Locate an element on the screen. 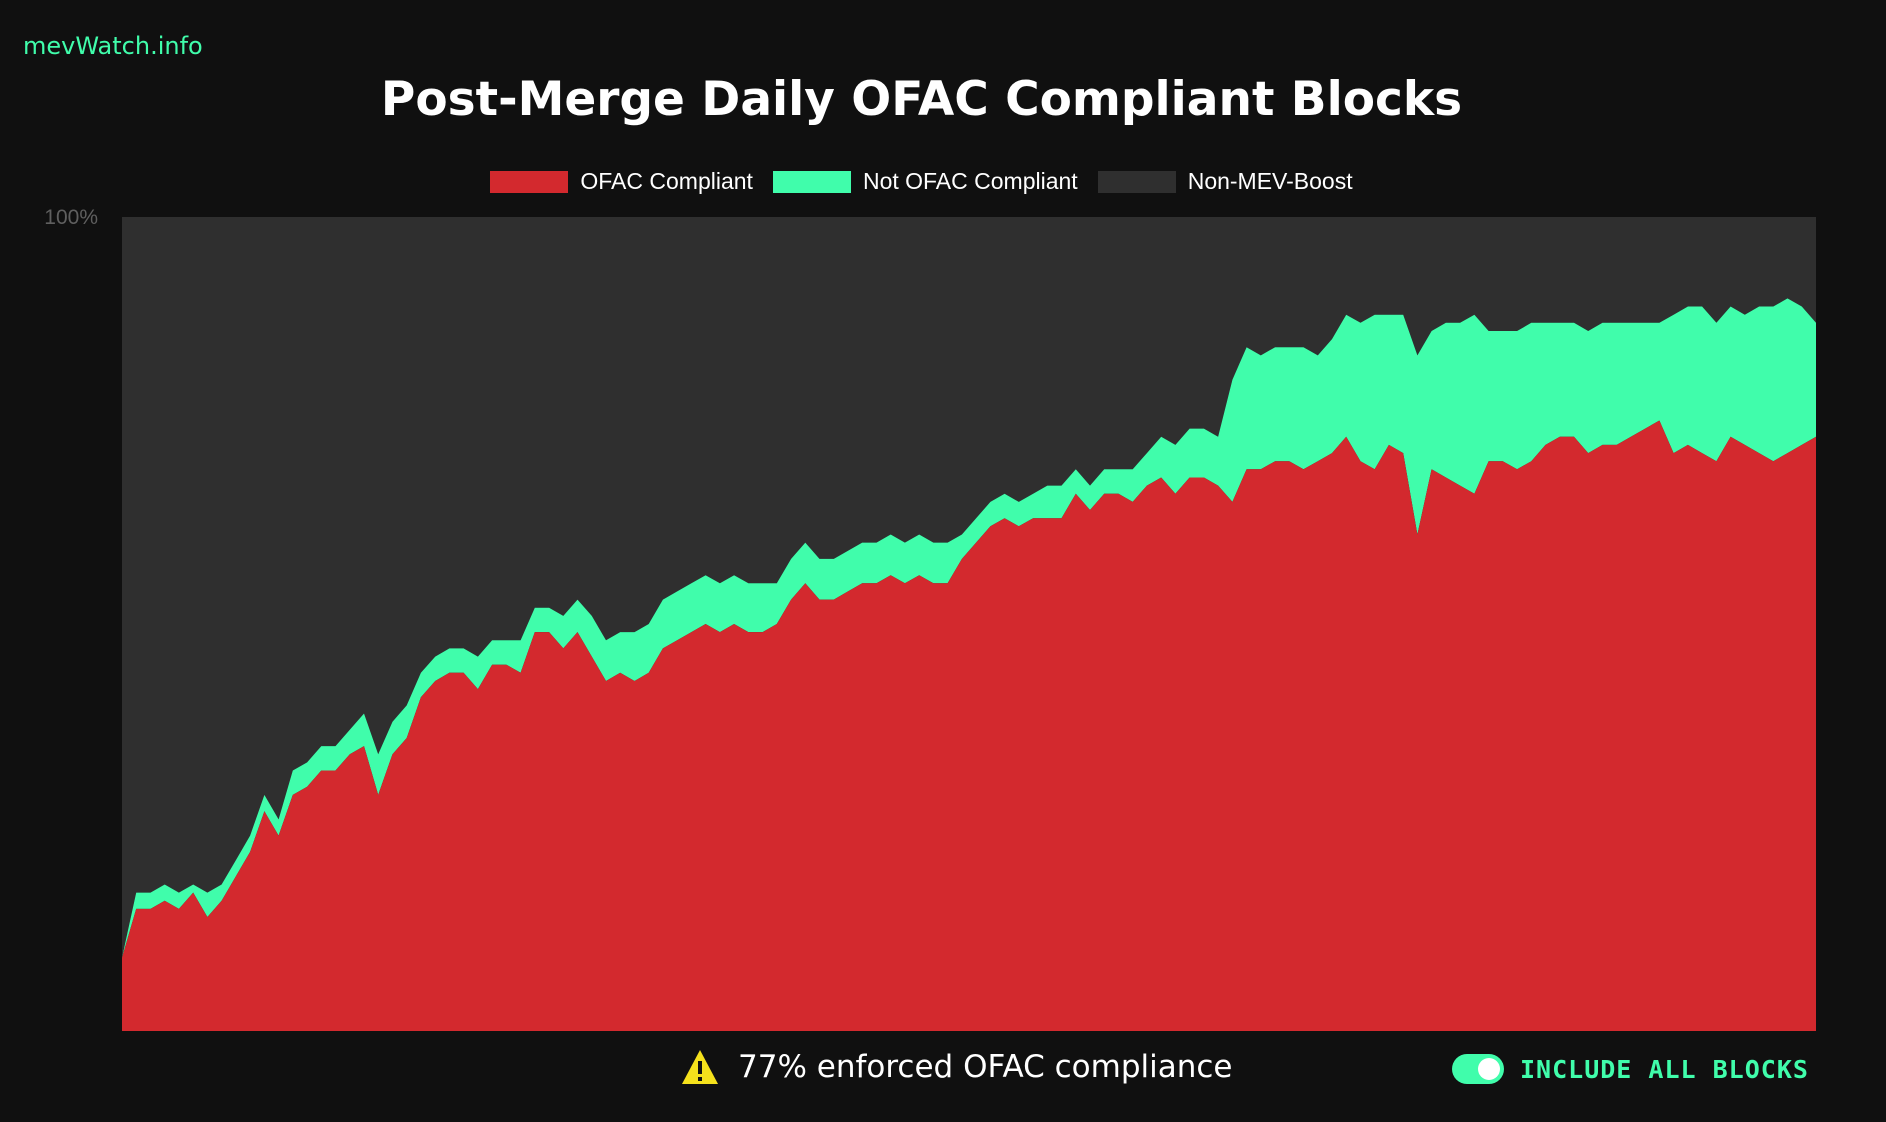 Image resolution: width=1886 pixels, height=1122 pixels. legend-label-non-mev: Non-MEV-Boost is located at coordinates (1270, 181).